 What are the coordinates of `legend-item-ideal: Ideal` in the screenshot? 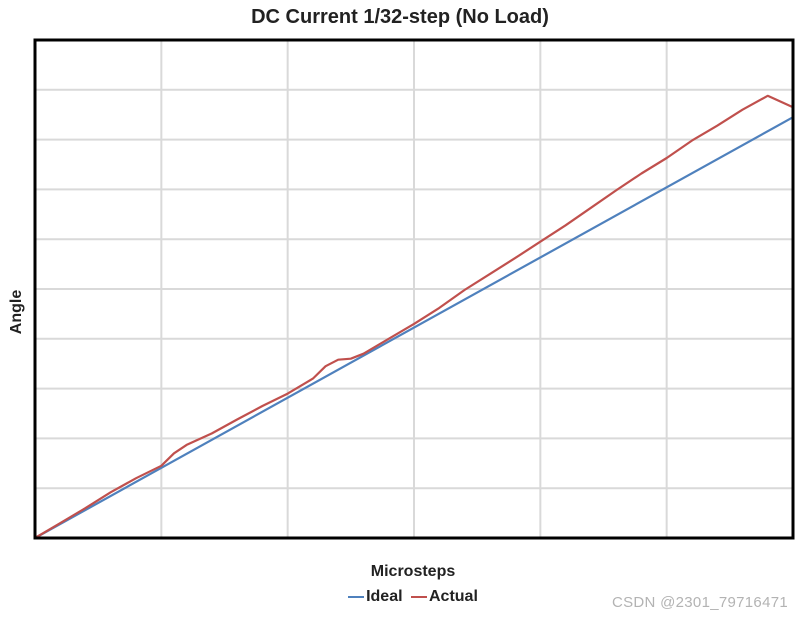 It's located at (375, 597).